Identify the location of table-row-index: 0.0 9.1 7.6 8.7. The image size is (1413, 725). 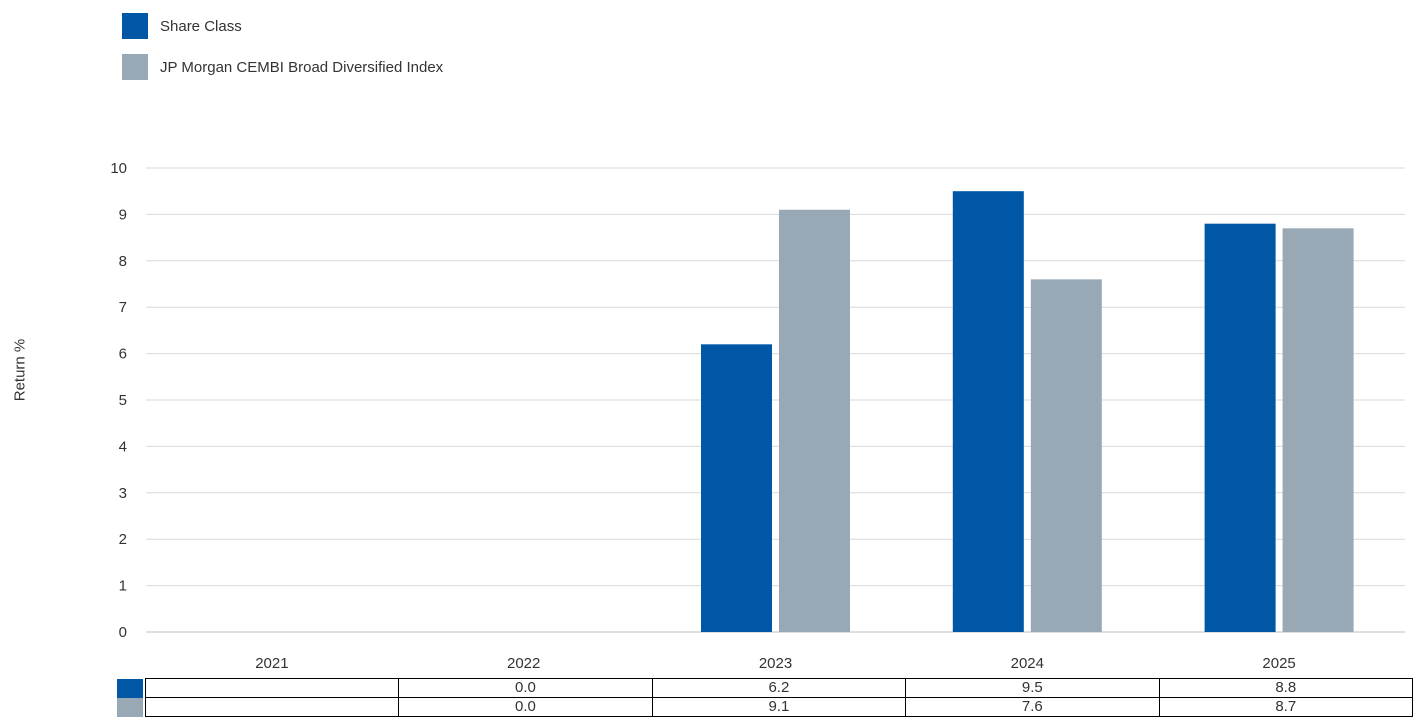
(765, 707).